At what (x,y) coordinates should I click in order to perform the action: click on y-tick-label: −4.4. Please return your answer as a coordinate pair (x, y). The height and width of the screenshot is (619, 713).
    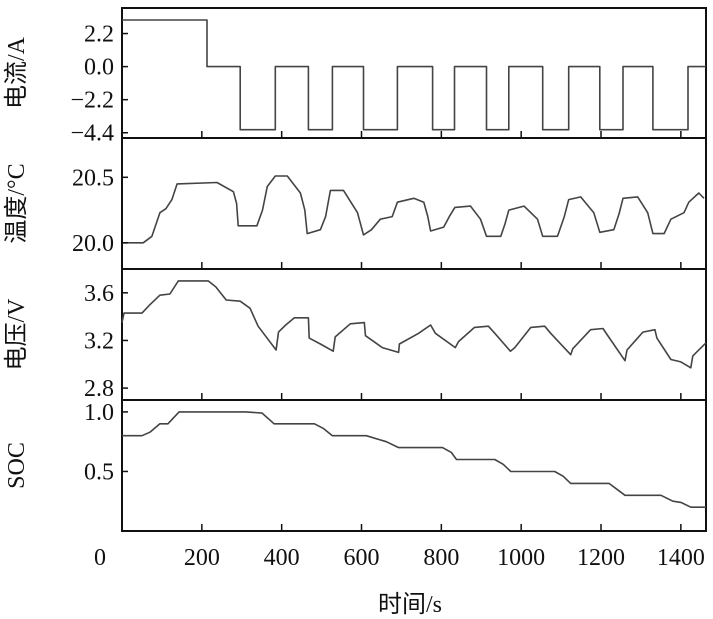
    Looking at the image, I should click on (92, 134).